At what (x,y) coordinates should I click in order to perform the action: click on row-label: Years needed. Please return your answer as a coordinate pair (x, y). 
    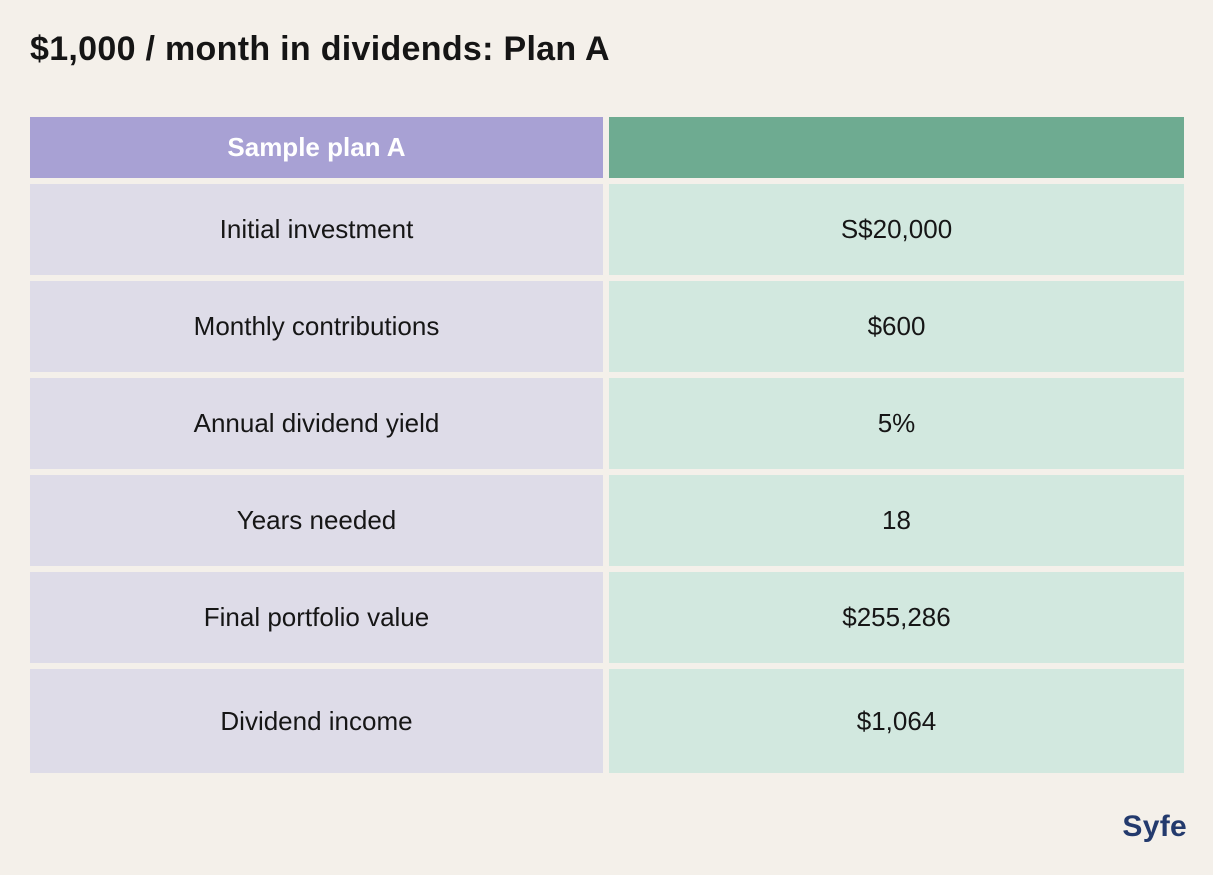
    Looking at the image, I should click on (316, 520).